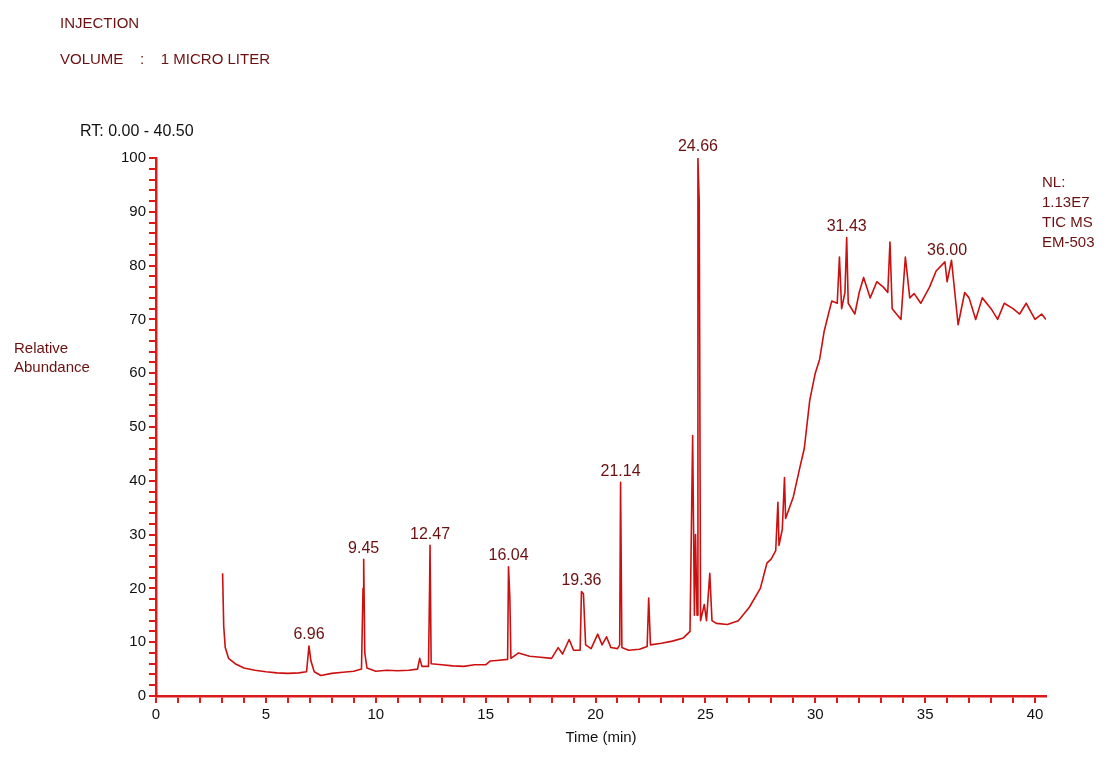 The height and width of the screenshot is (761, 1114). Describe the element at coordinates (134, 157) in the screenshot. I see `y-tick-label: 100` at that location.